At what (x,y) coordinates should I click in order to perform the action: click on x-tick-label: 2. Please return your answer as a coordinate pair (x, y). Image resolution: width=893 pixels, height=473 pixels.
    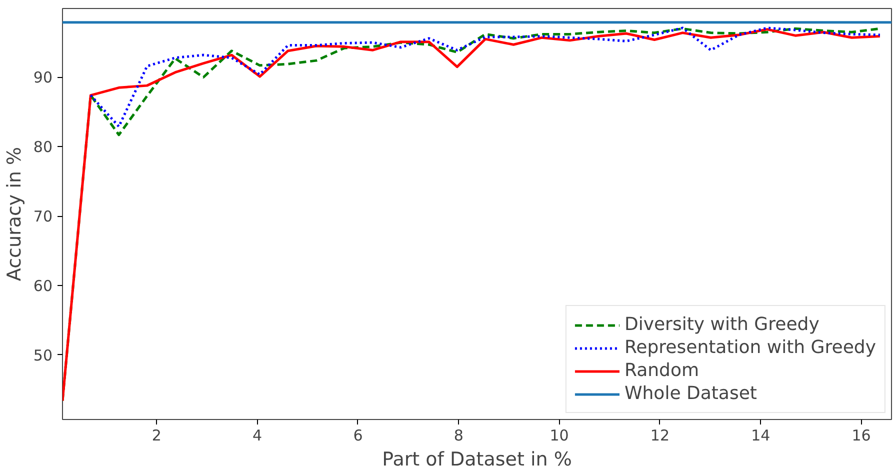
    Looking at the image, I should click on (157, 435).